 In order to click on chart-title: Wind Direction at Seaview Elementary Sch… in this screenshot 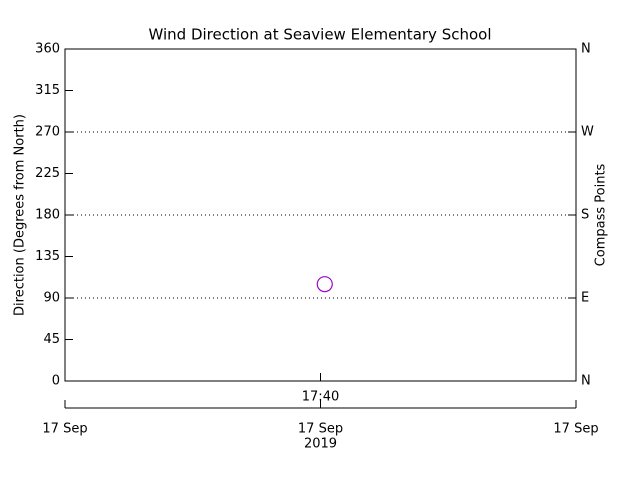, I will do `click(320, 35)`.